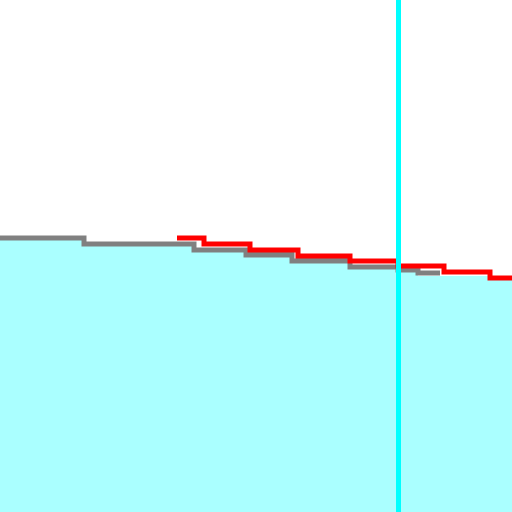 The height and width of the screenshot is (512, 512). Describe the element at coordinates (344, 258) in the screenshot. I see `overlay-line` at that location.